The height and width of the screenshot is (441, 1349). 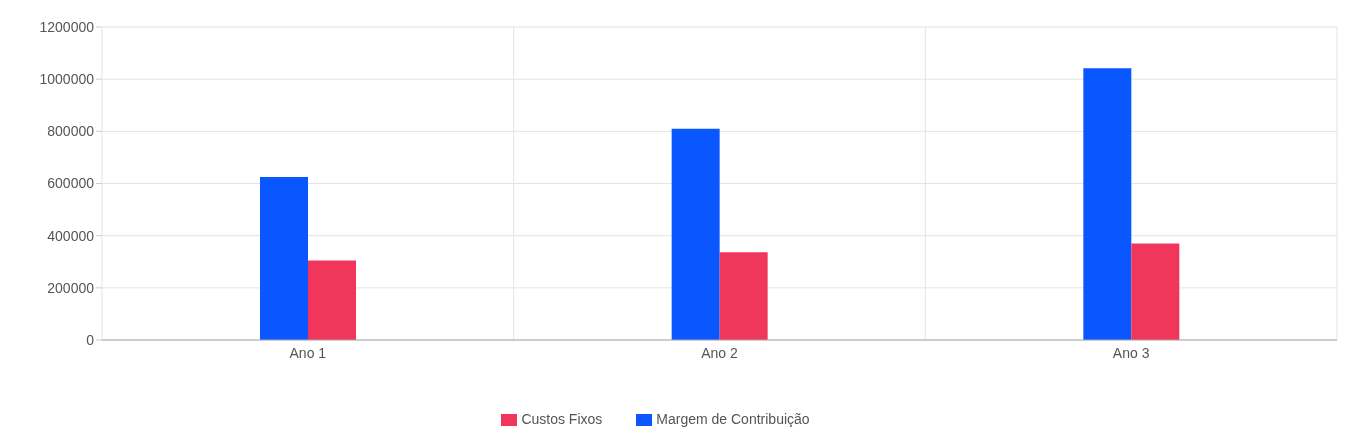 What do you see at coordinates (1131, 352) in the screenshot?
I see `x-tick-label: Ano 3` at bounding box center [1131, 352].